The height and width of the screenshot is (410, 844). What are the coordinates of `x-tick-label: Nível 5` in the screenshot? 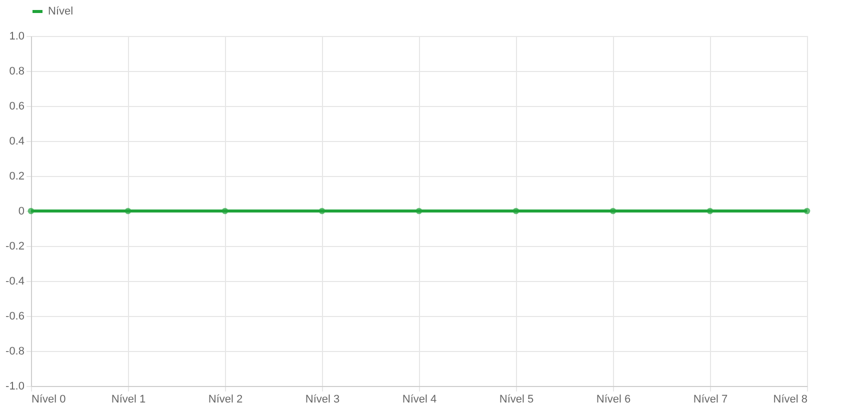 It's located at (516, 400).